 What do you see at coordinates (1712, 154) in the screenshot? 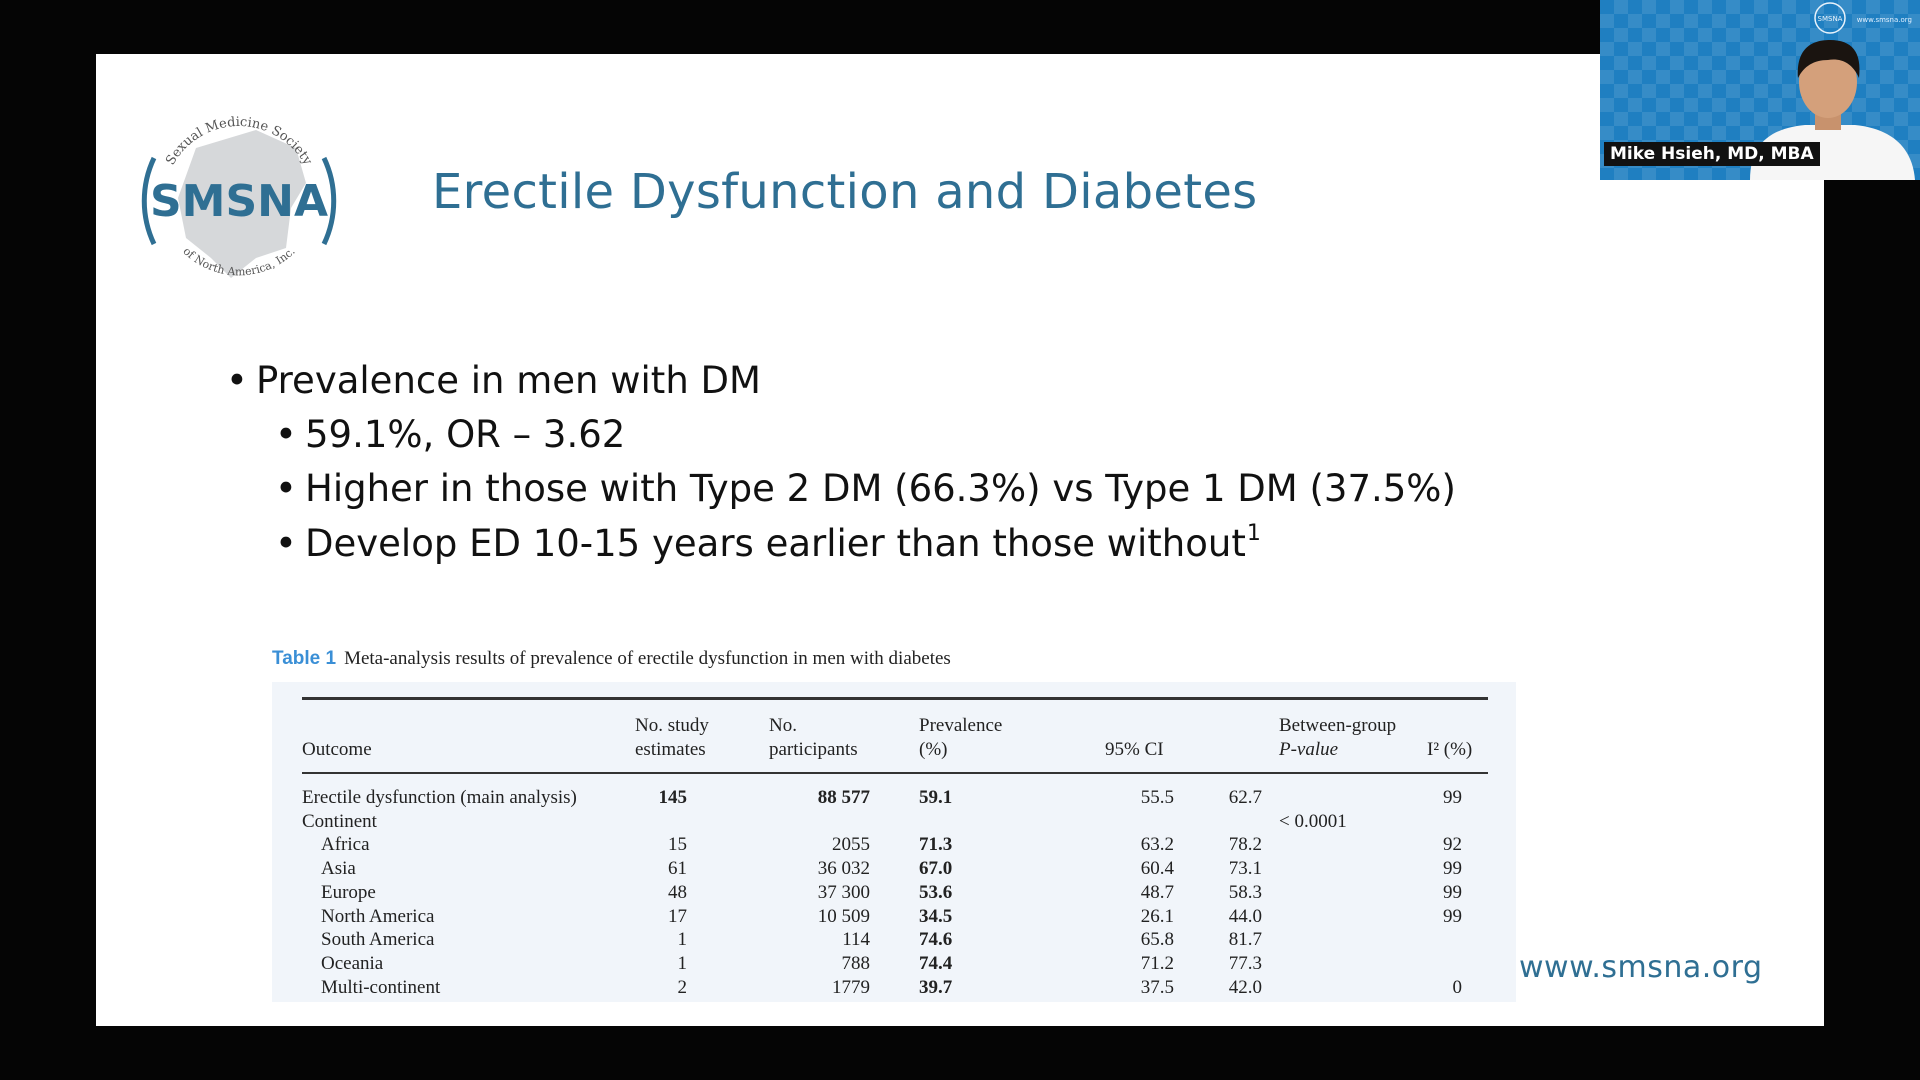
I see `speaker-name-label: Mike Hsieh, MD, MBA` at bounding box center [1712, 154].